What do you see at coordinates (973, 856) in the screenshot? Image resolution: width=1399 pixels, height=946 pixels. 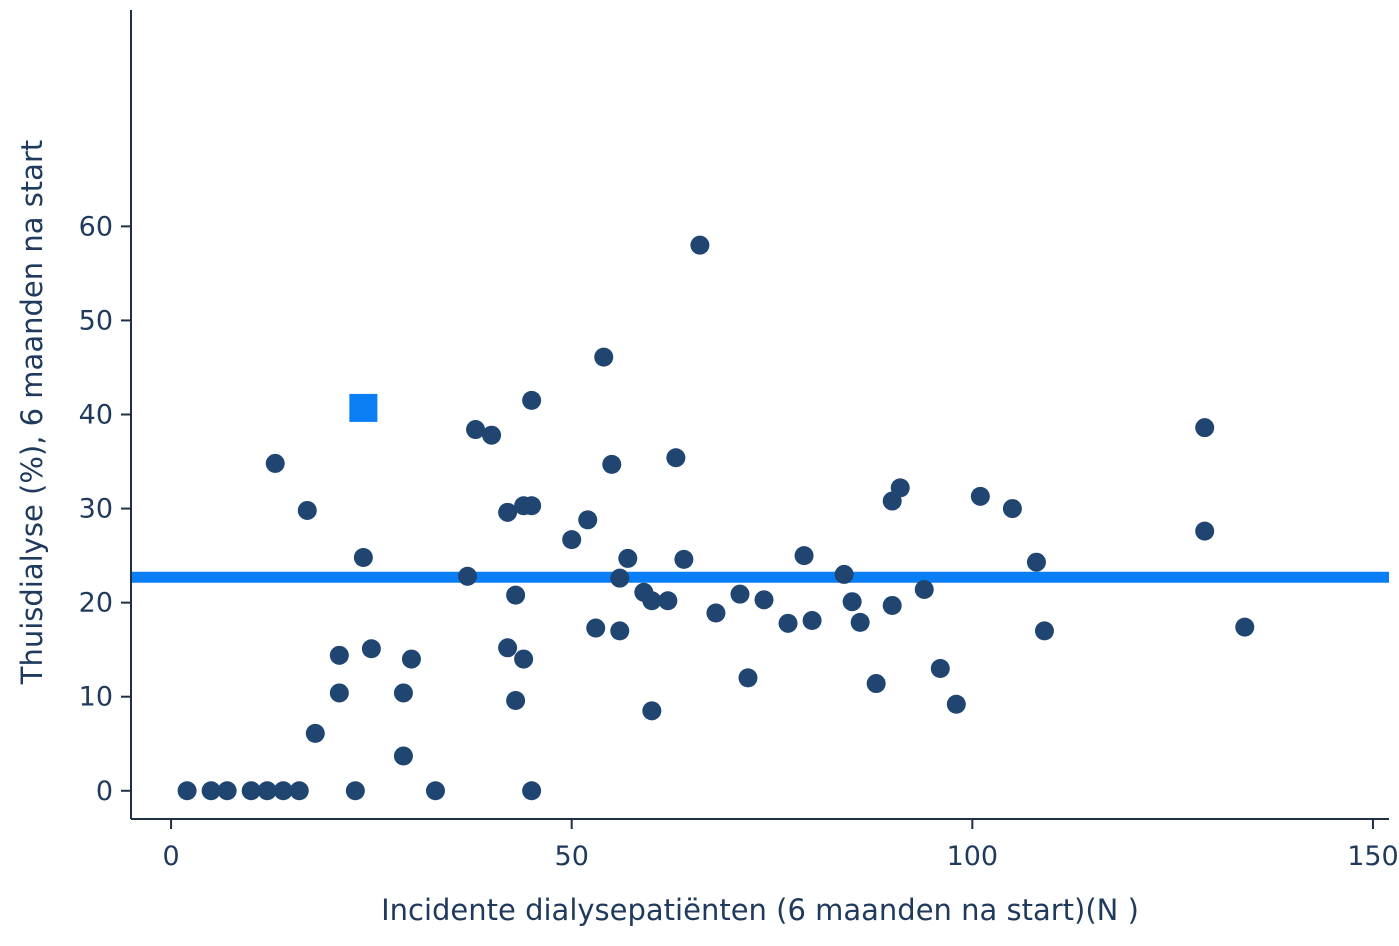 I see `x-tick-label: 100` at bounding box center [973, 856].